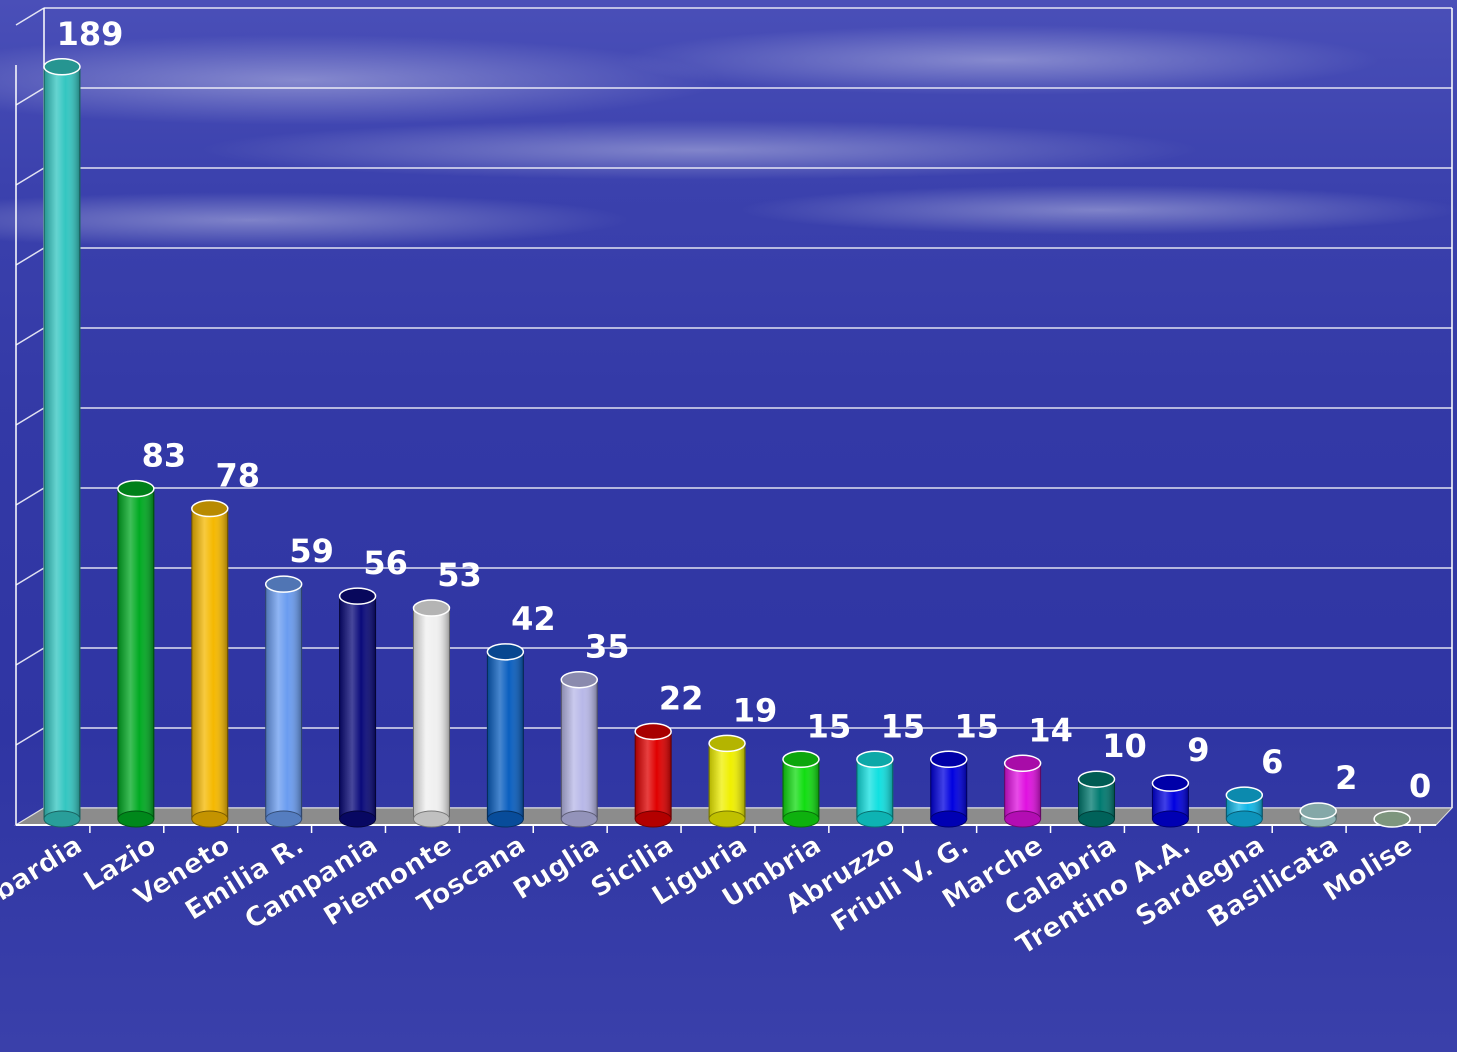 This screenshot has height=1052, width=1457. Describe the element at coordinates (311, 551) in the screenshot. I see `data-label: 59` at that location.